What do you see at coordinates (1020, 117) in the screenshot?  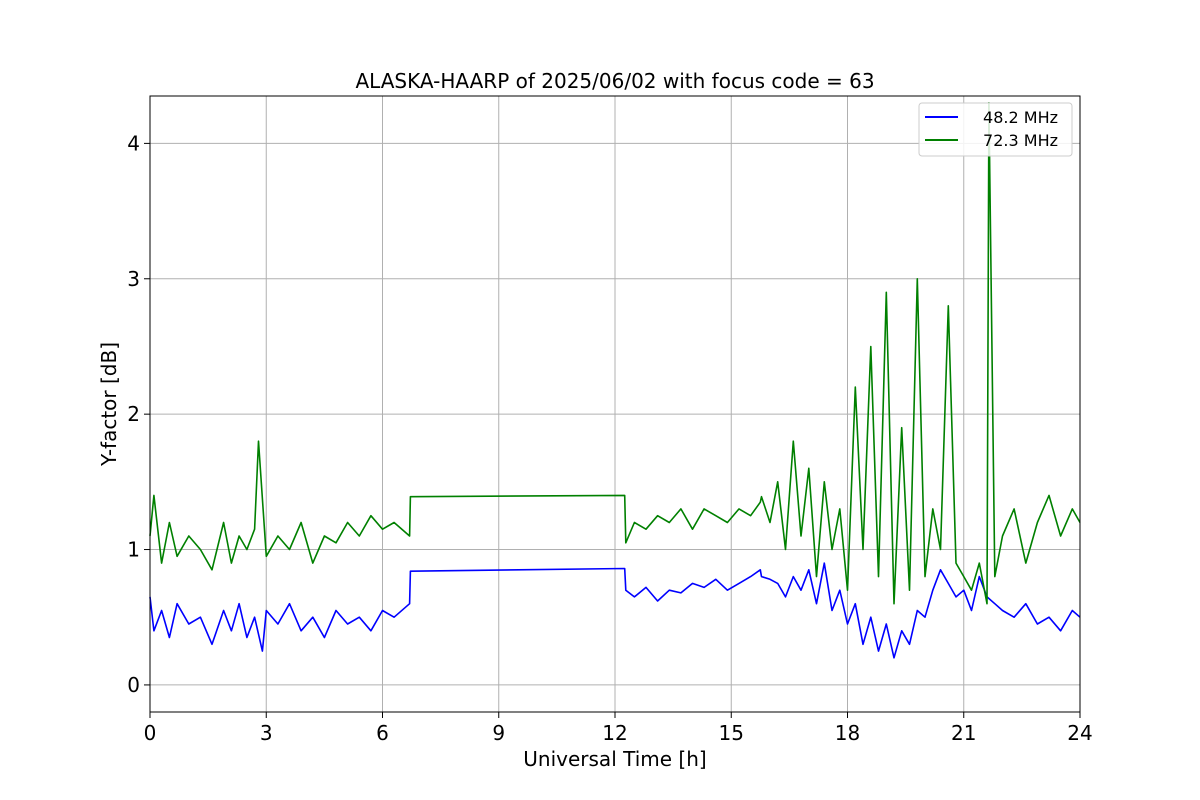 I see `legend-label: 48.2 MHz` at bounding box center [1020, 117].